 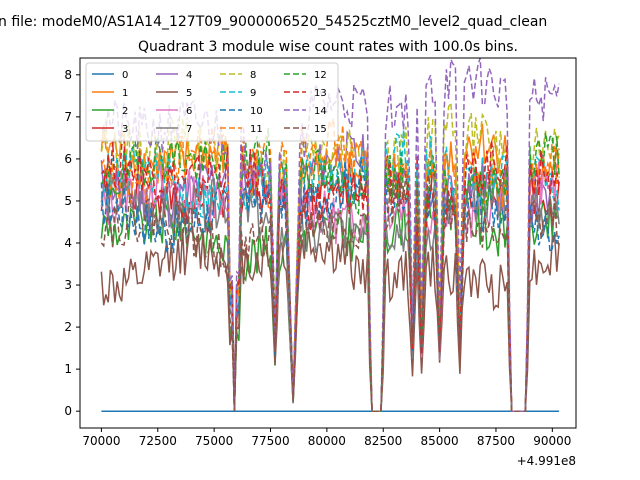 What do you see at coordinates (68, 411) in the screenshot?
I see `y-tick-label: 0` at bounding box center [68, 411].